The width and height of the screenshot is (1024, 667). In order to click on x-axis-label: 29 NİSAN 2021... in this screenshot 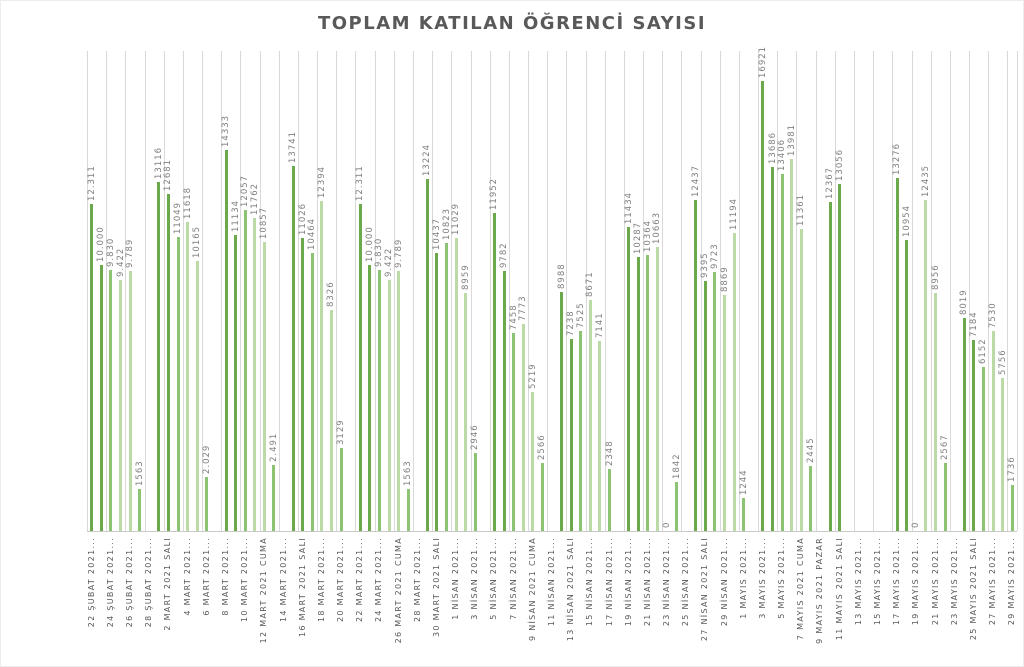, I will do `click(724, 582)`.